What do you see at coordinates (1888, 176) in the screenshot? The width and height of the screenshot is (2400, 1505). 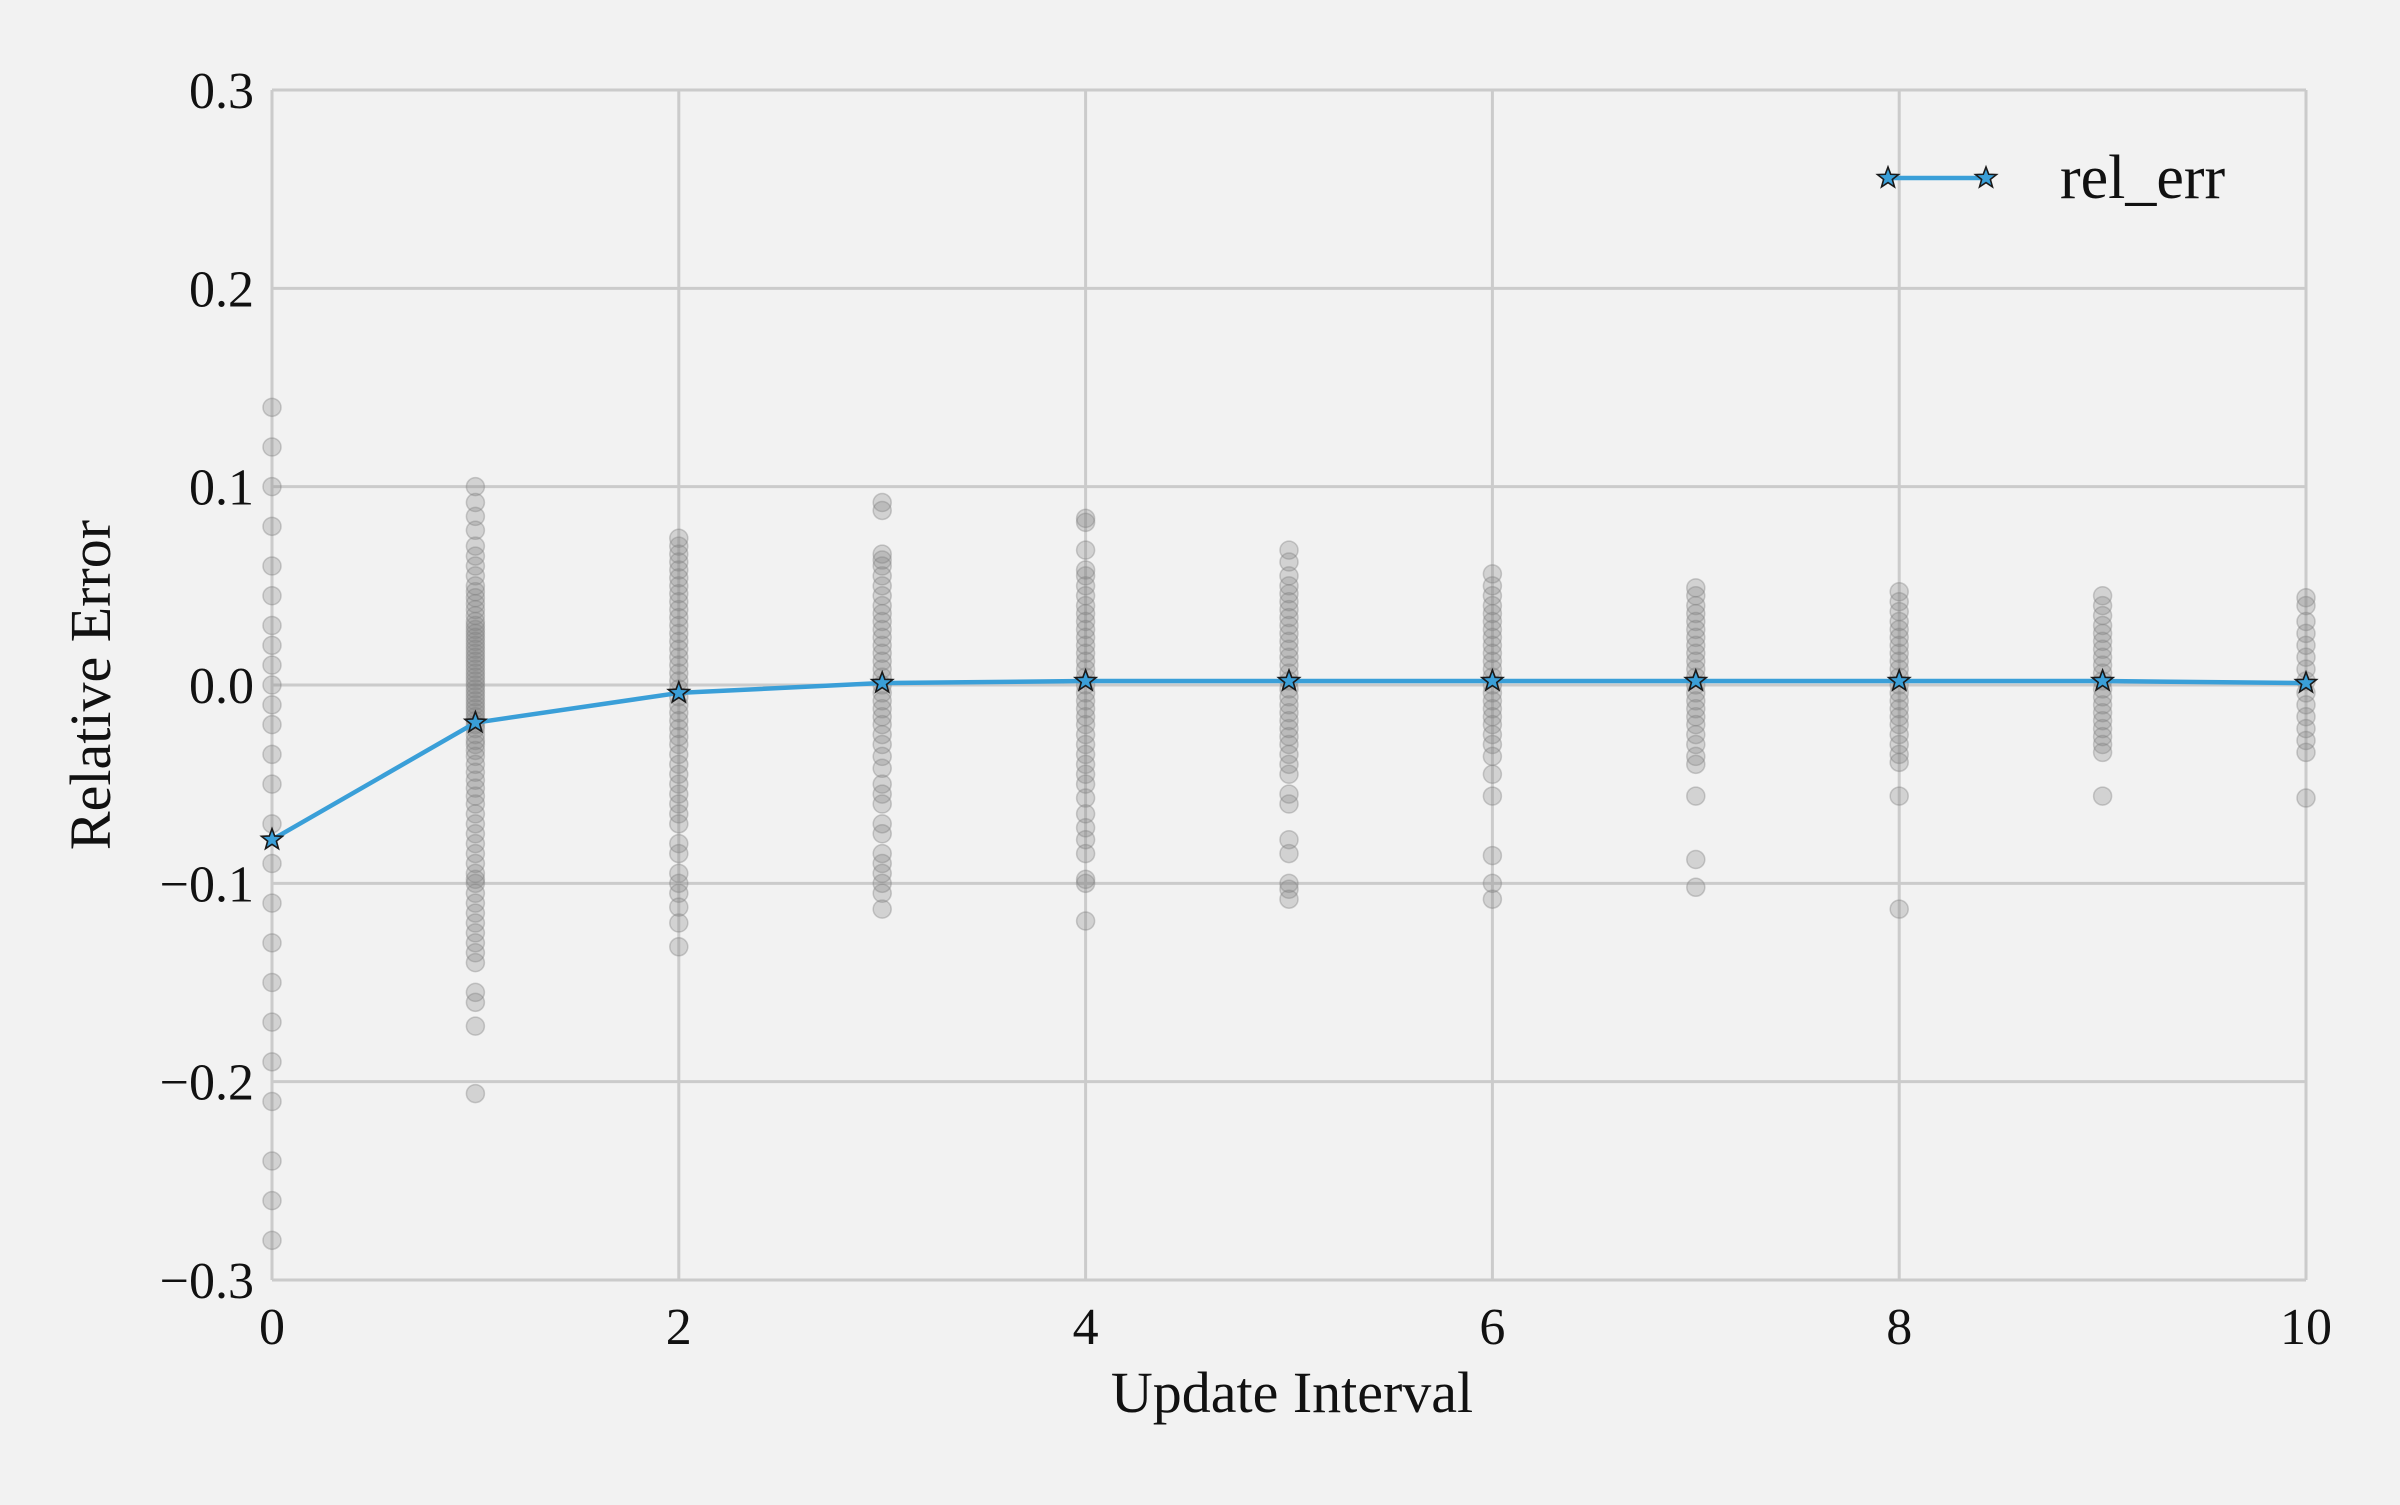 I see `legend-marker-left` at bounding box center [1888, 176].